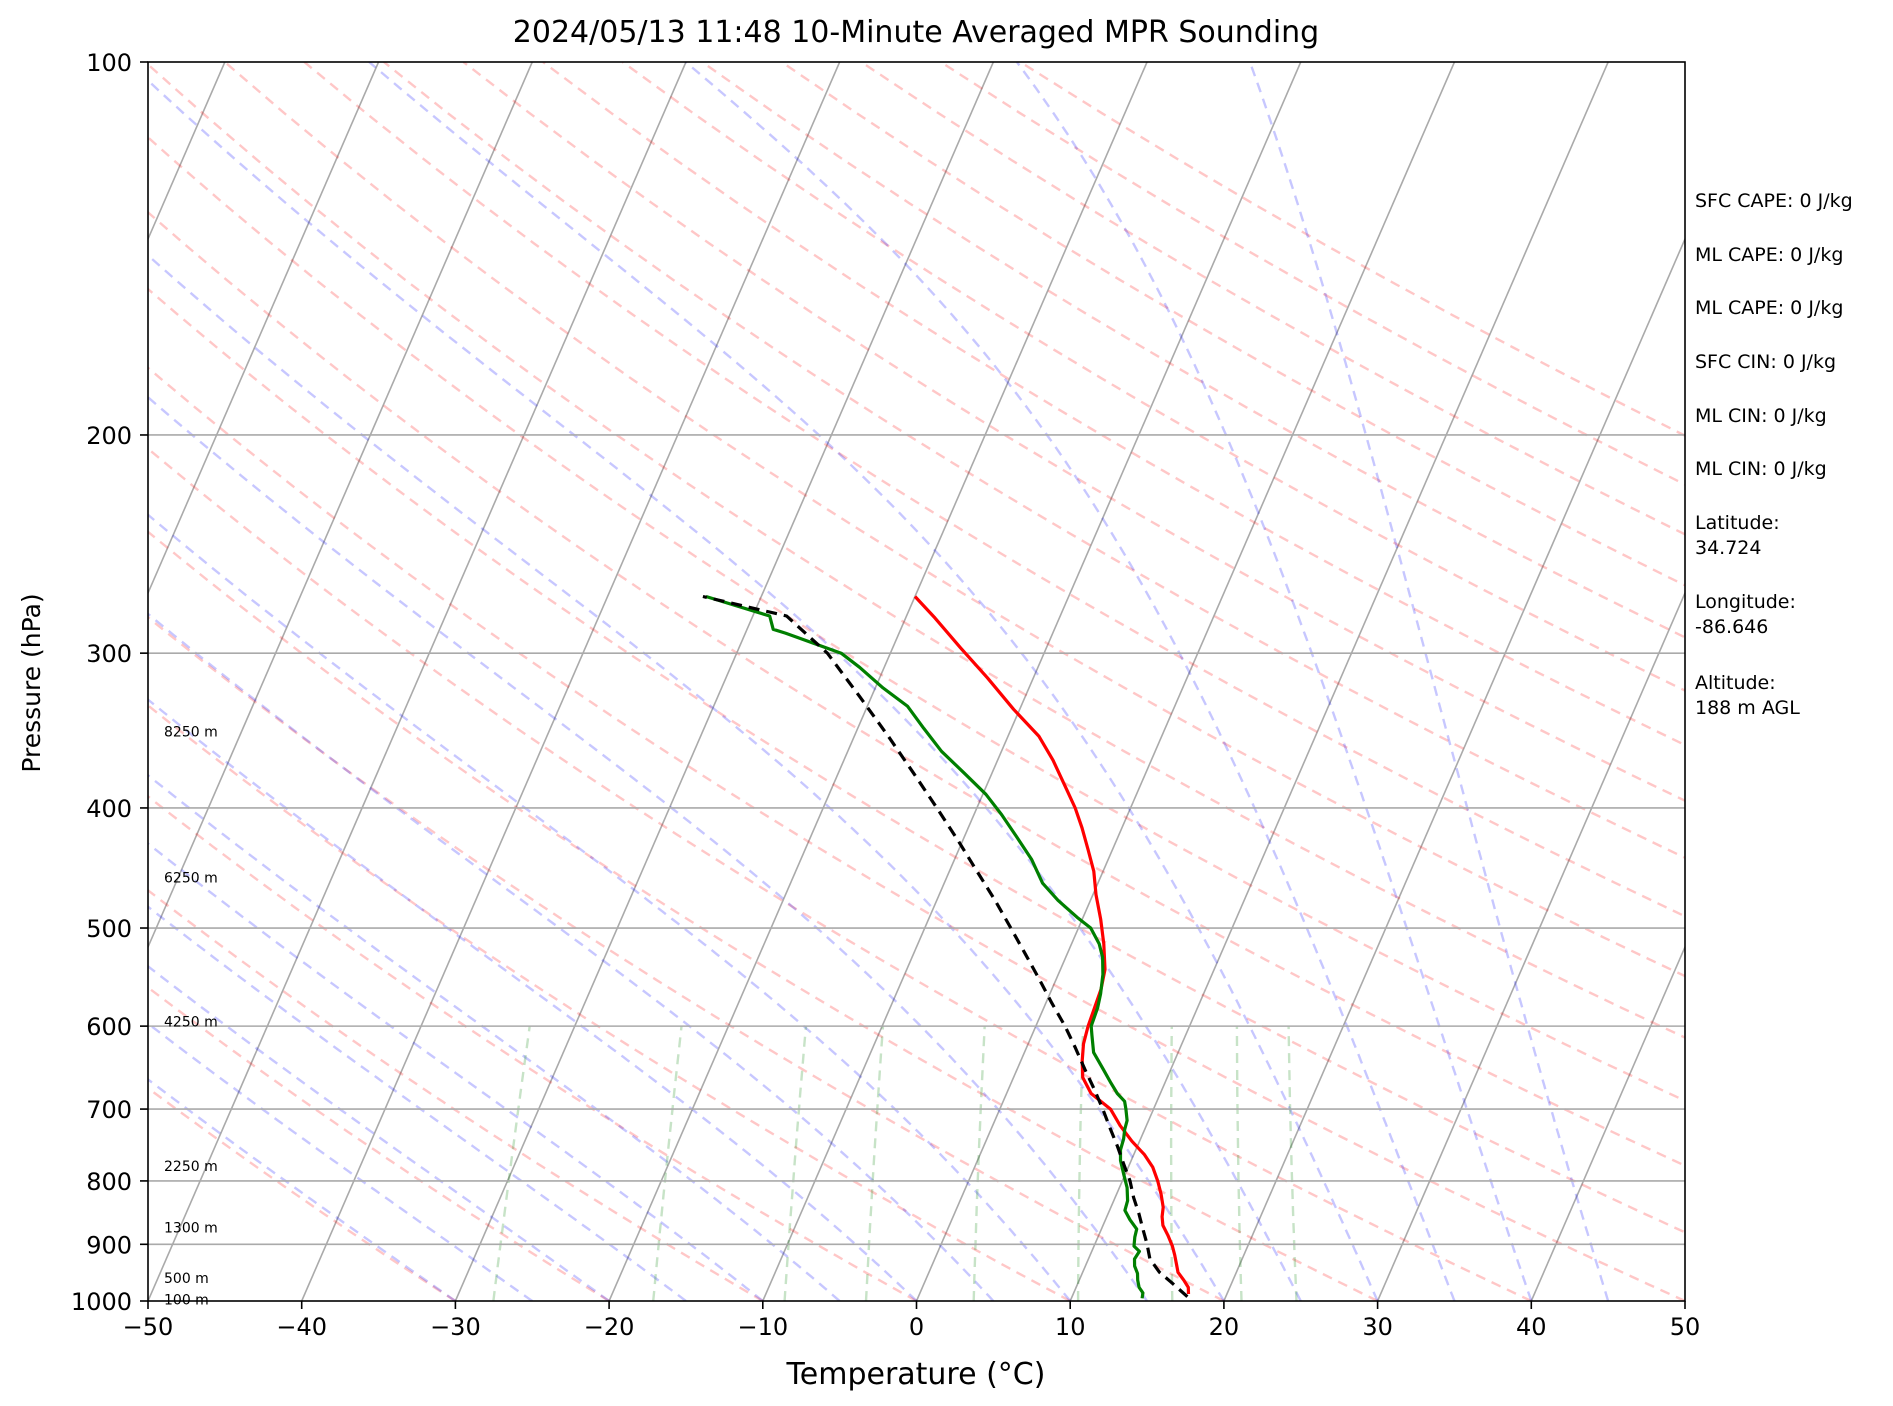 The width and height of the screenshot is (1893, 1406). Describe the element at coordinates (1224, 1327) in the screenshot. I see `x-tick-label: 20` at that location.